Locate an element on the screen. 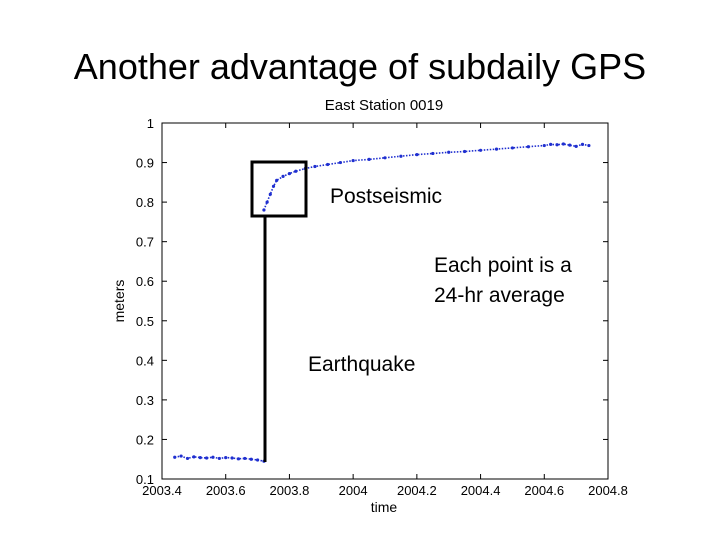 This screenshot has width=720, height=540. y-tick-label: 0.7 is located at coordinates (145, 242).